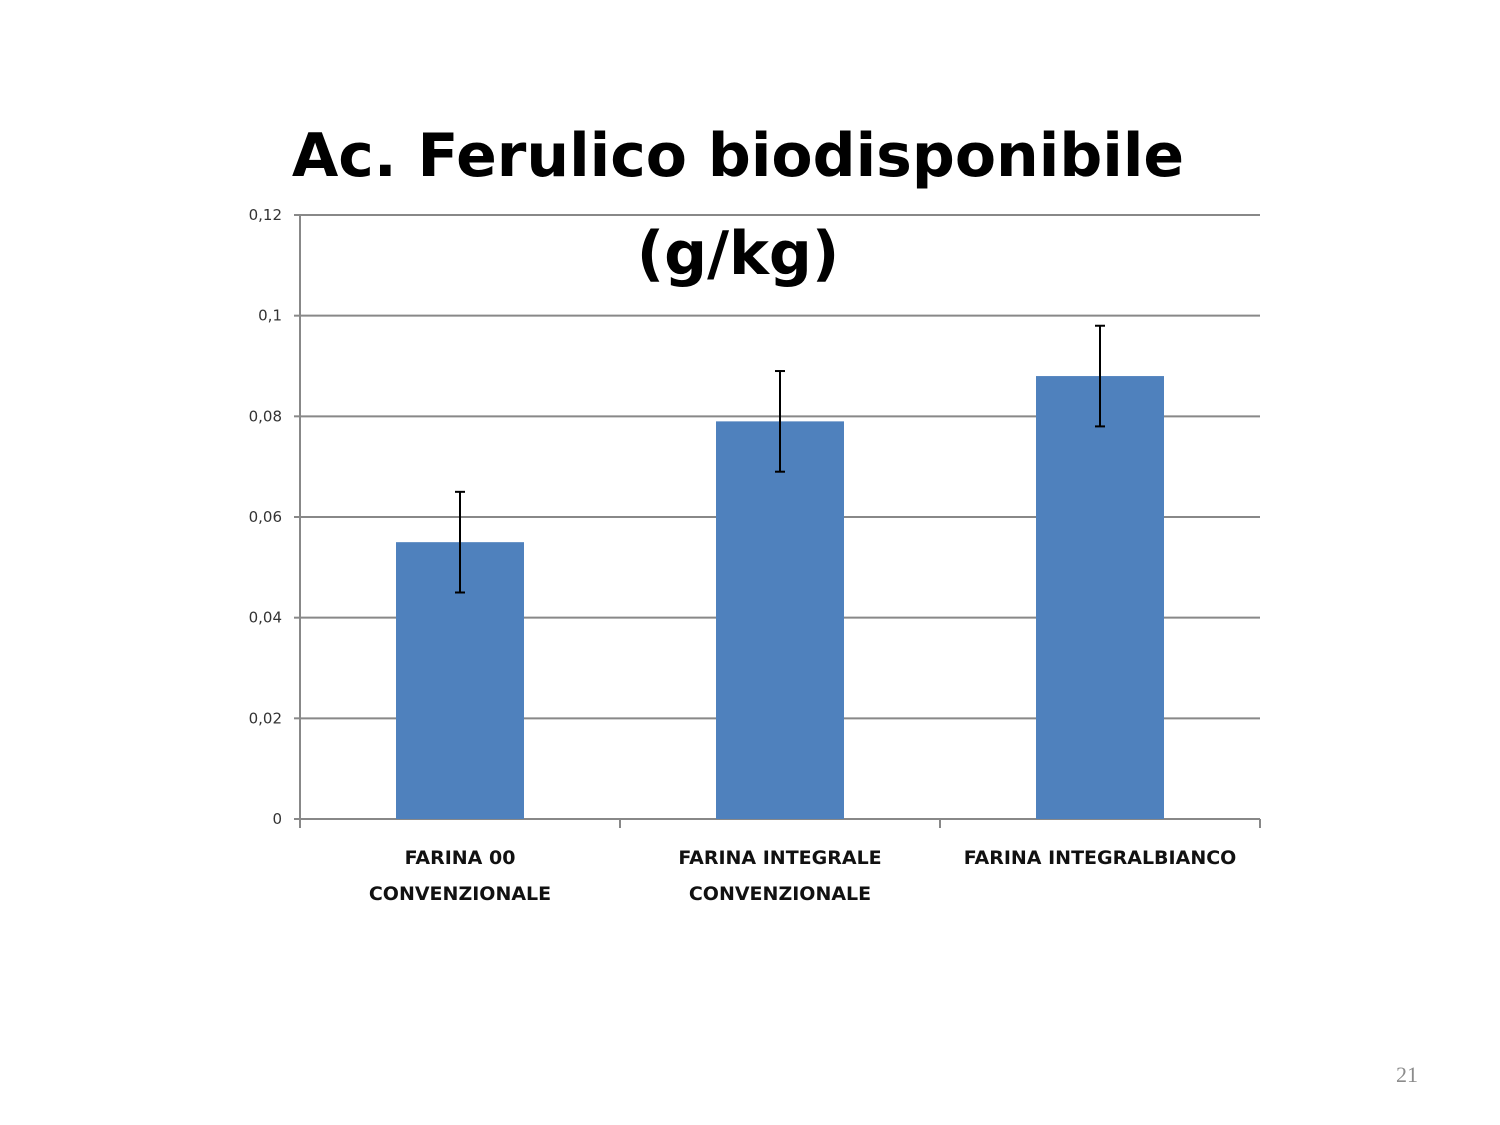  Describe the element at coordinates (277, 819) in the screenshot. I see `y-tick-label: 0` at that location.